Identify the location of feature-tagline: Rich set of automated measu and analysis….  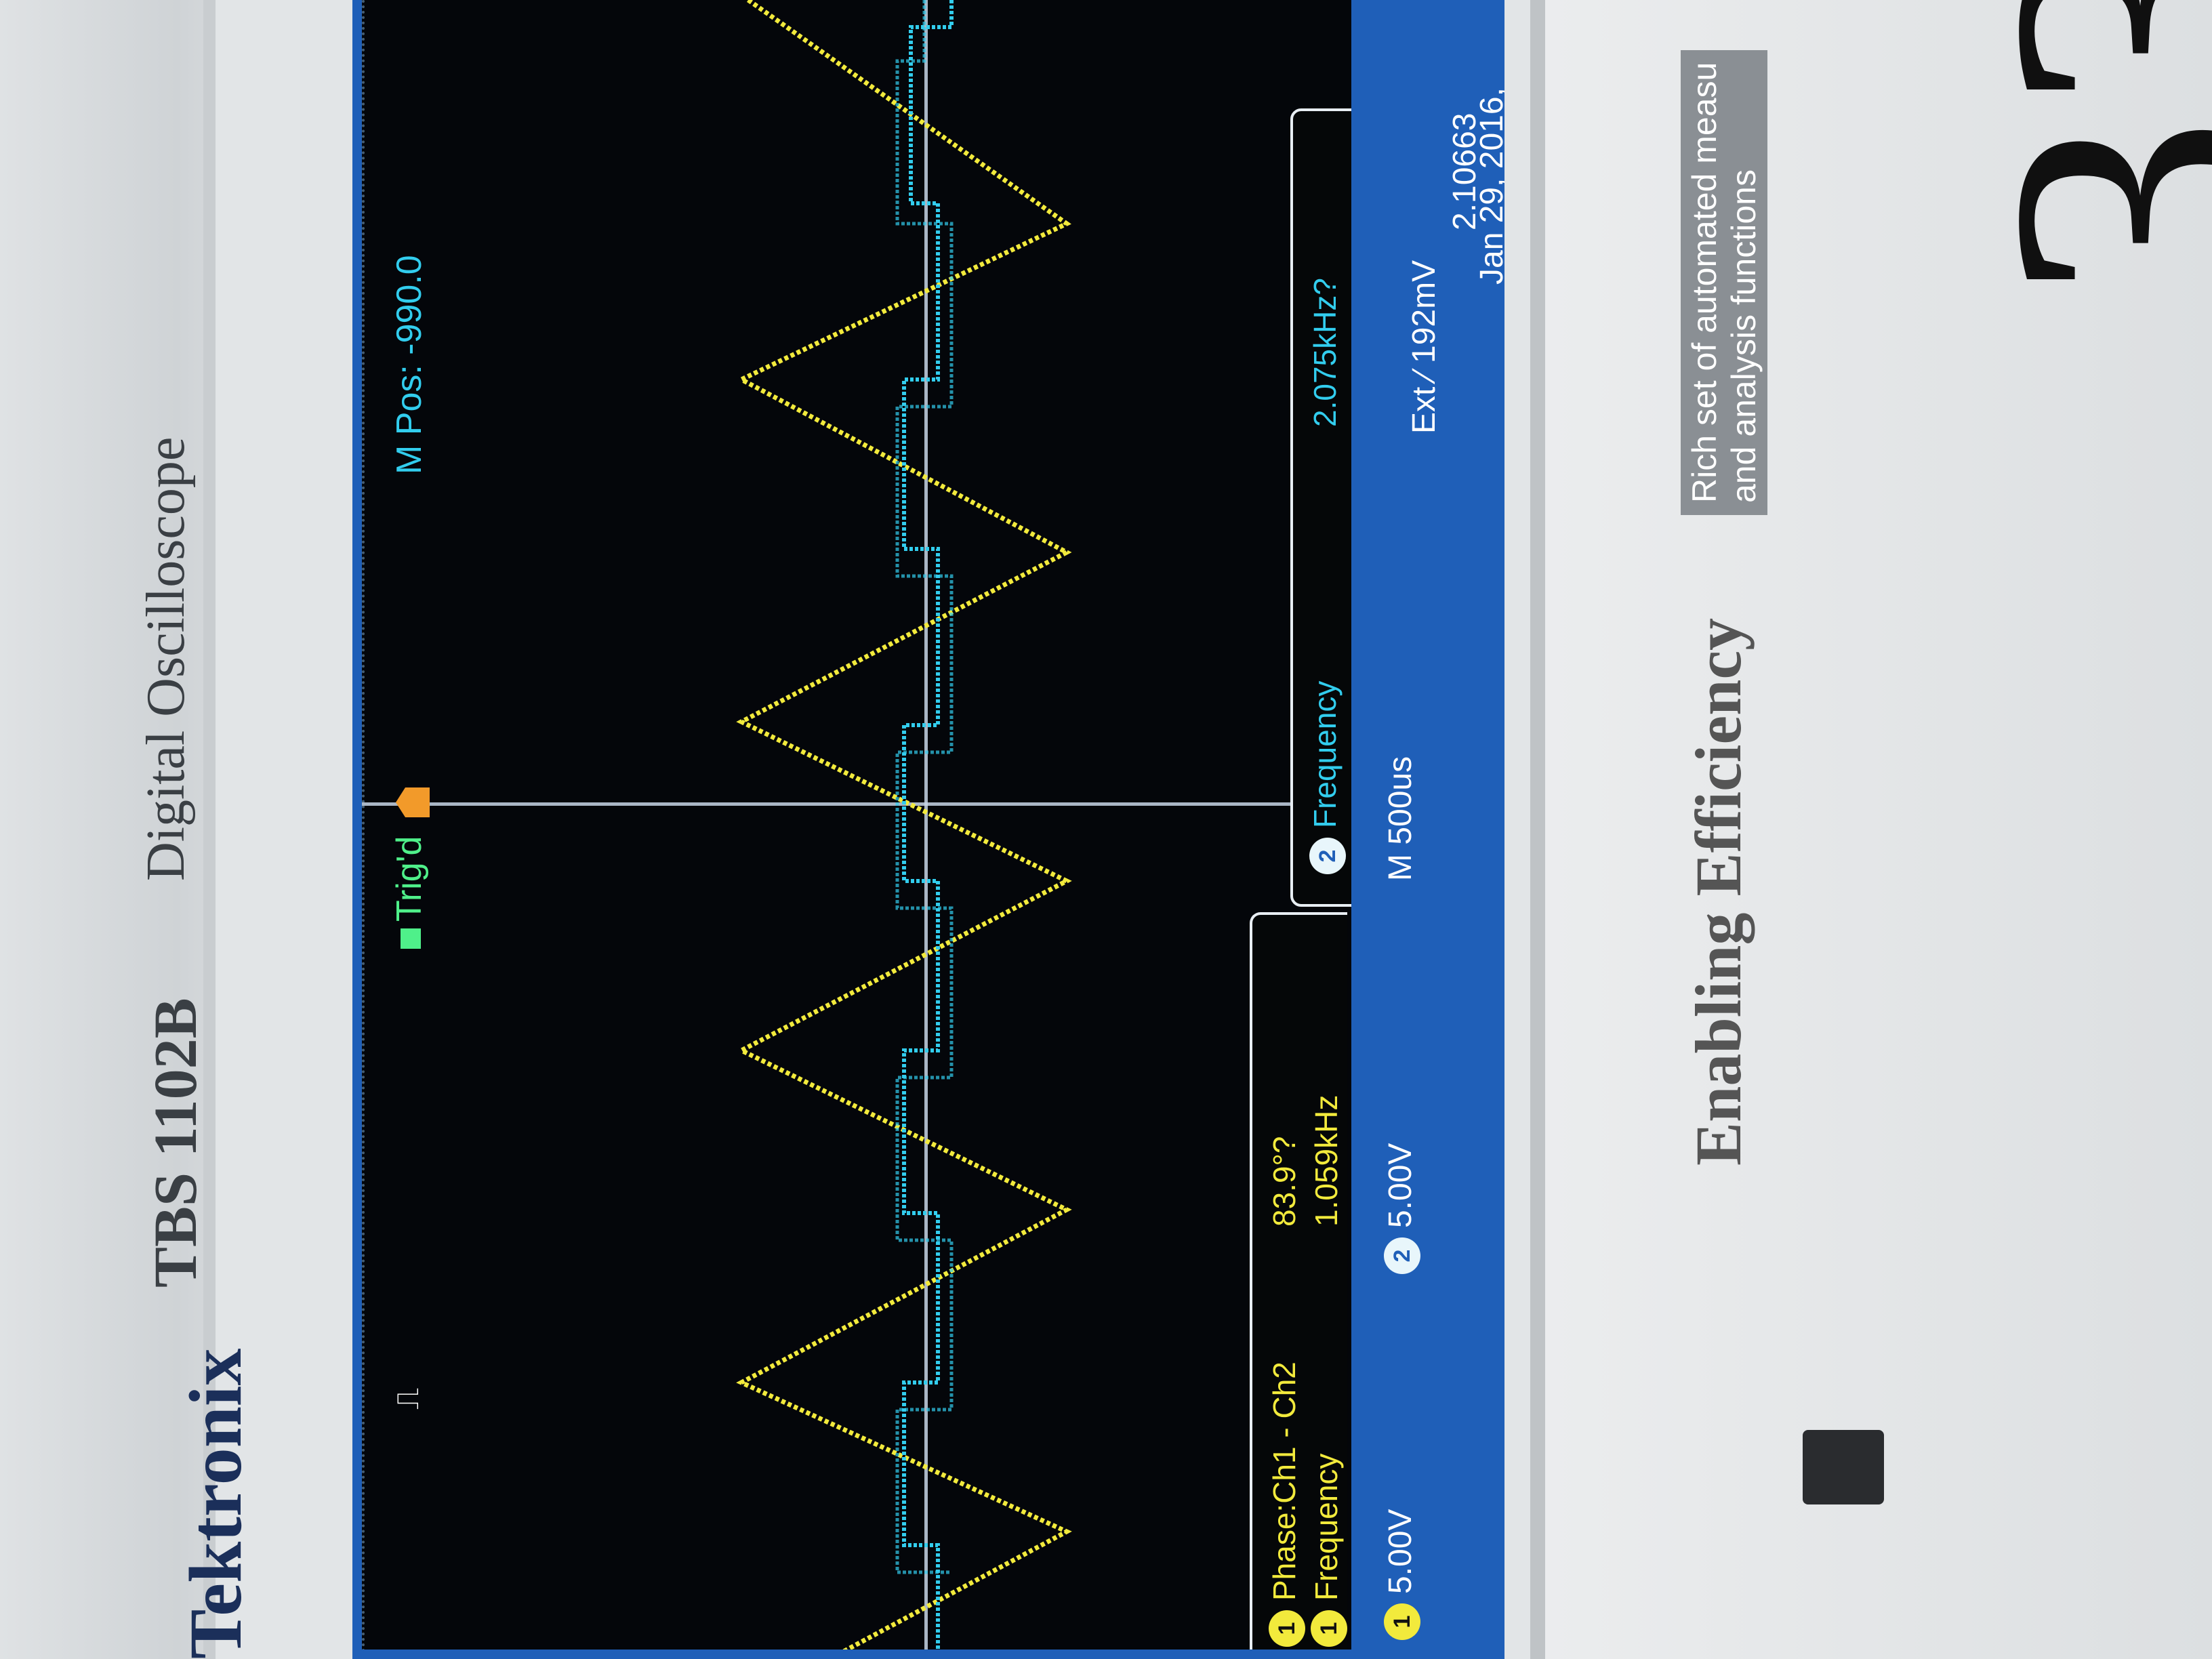
(1724, 282).